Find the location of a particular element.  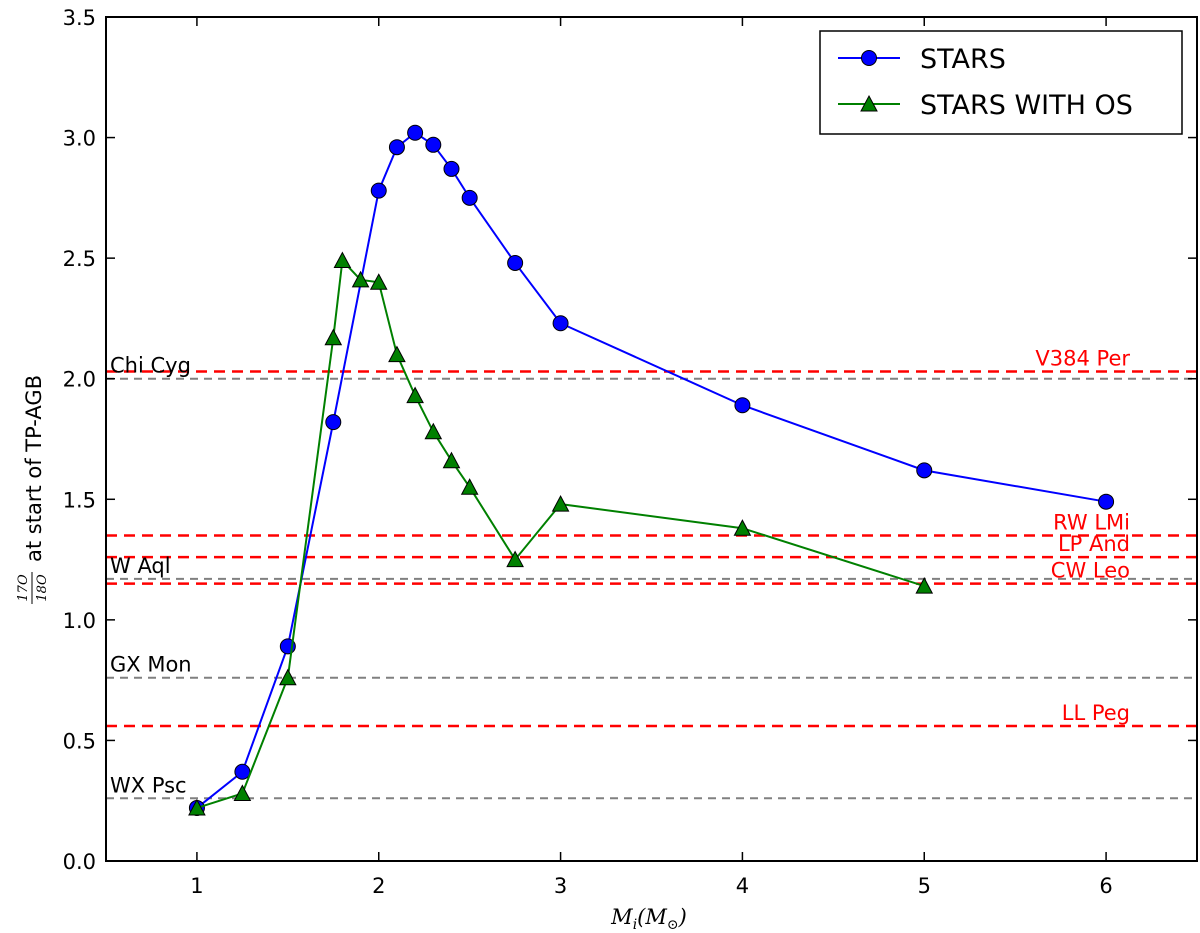

legend-box is located at coordinates (1001, 82).